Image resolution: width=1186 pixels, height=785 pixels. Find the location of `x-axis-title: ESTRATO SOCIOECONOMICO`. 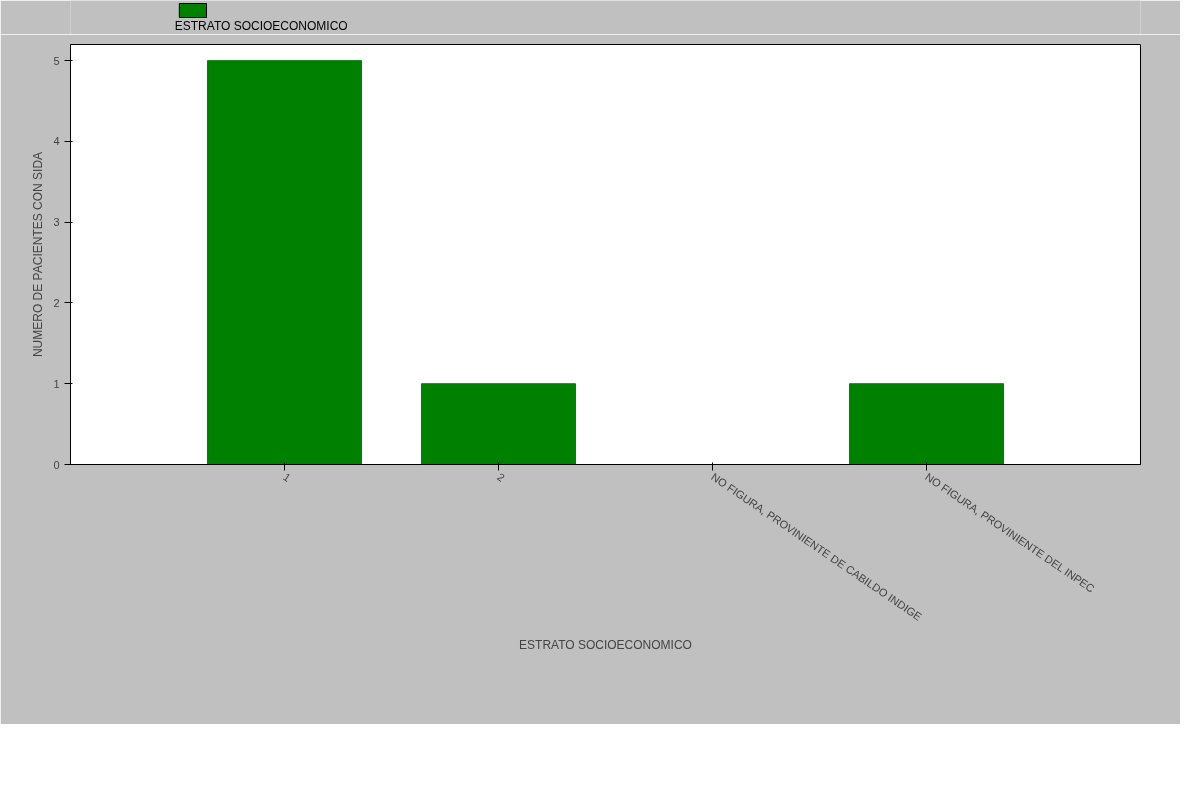

x-axis-title: ESTRATO SOCIOECONOMICO is located at coordinates (605, 644).